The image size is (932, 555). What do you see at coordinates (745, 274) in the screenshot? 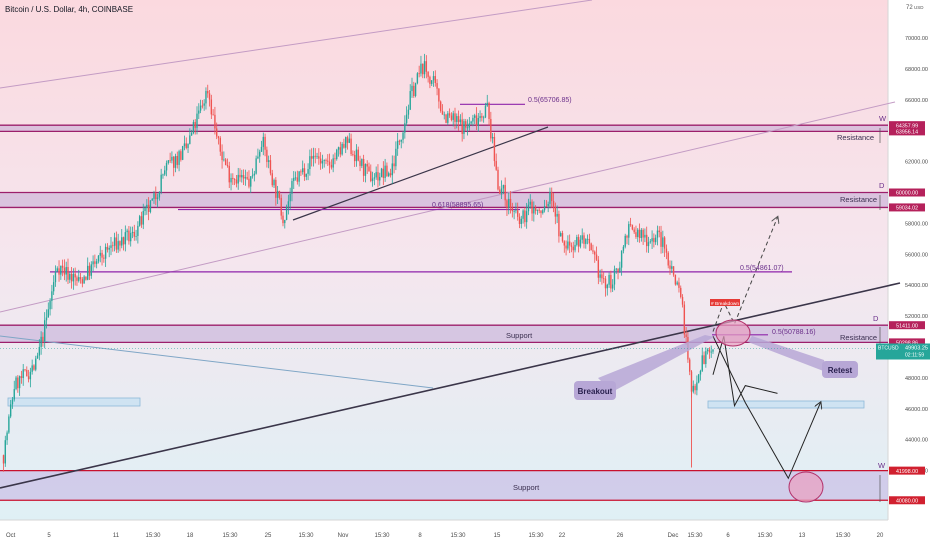
I see `projection-dashed` at bounding box center [745, 274].